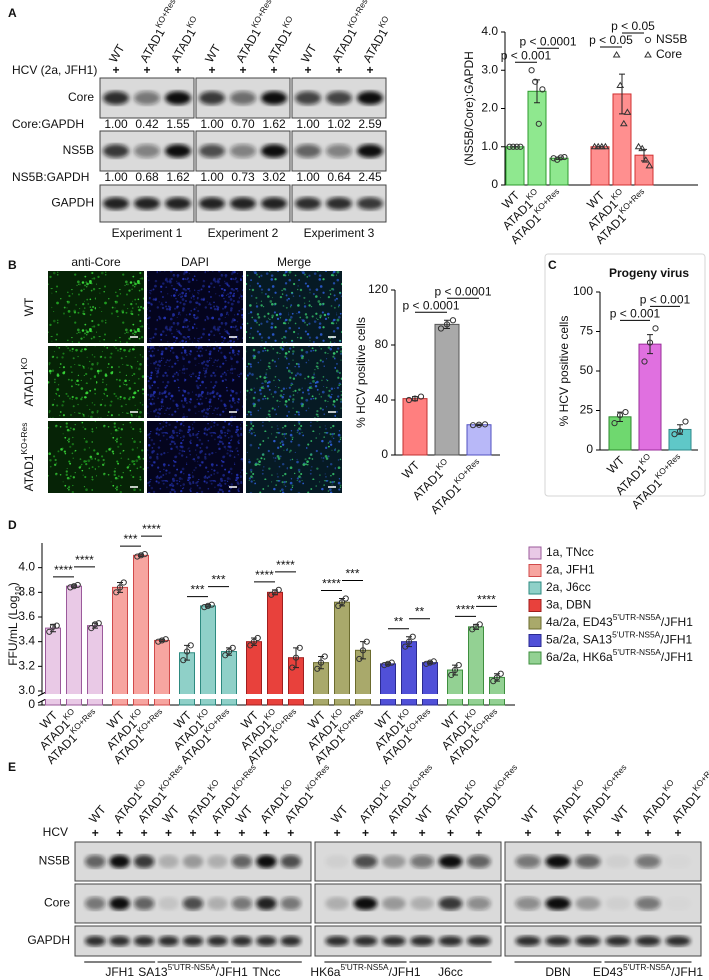  I want to click on panel-label: C, so click(552, 265).